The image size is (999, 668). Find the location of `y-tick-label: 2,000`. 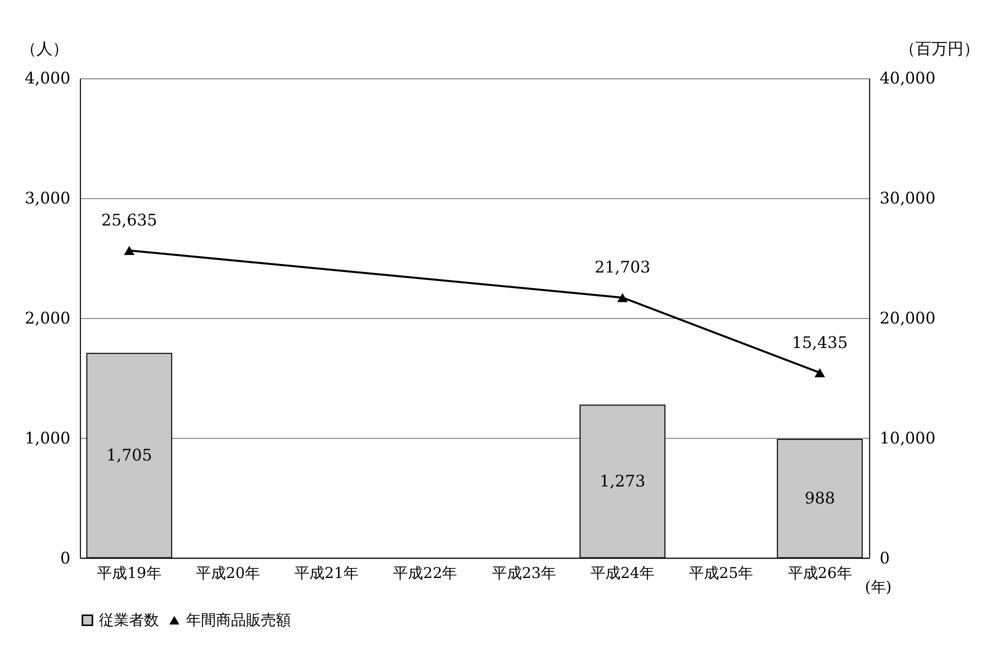

y-tick-label: 2,000 is located at coordinates (47, 318).